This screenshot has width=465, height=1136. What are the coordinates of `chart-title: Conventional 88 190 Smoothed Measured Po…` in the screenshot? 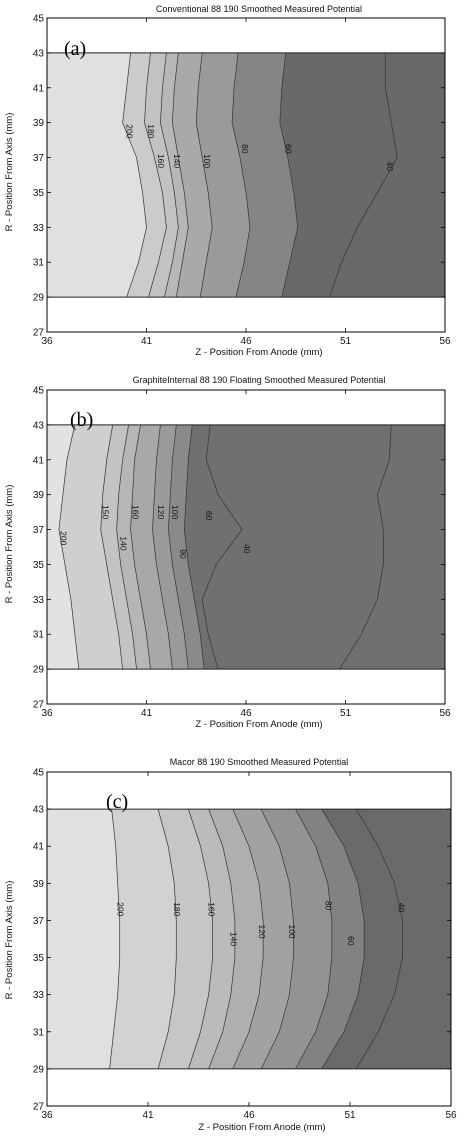 It's located at (259, 9).